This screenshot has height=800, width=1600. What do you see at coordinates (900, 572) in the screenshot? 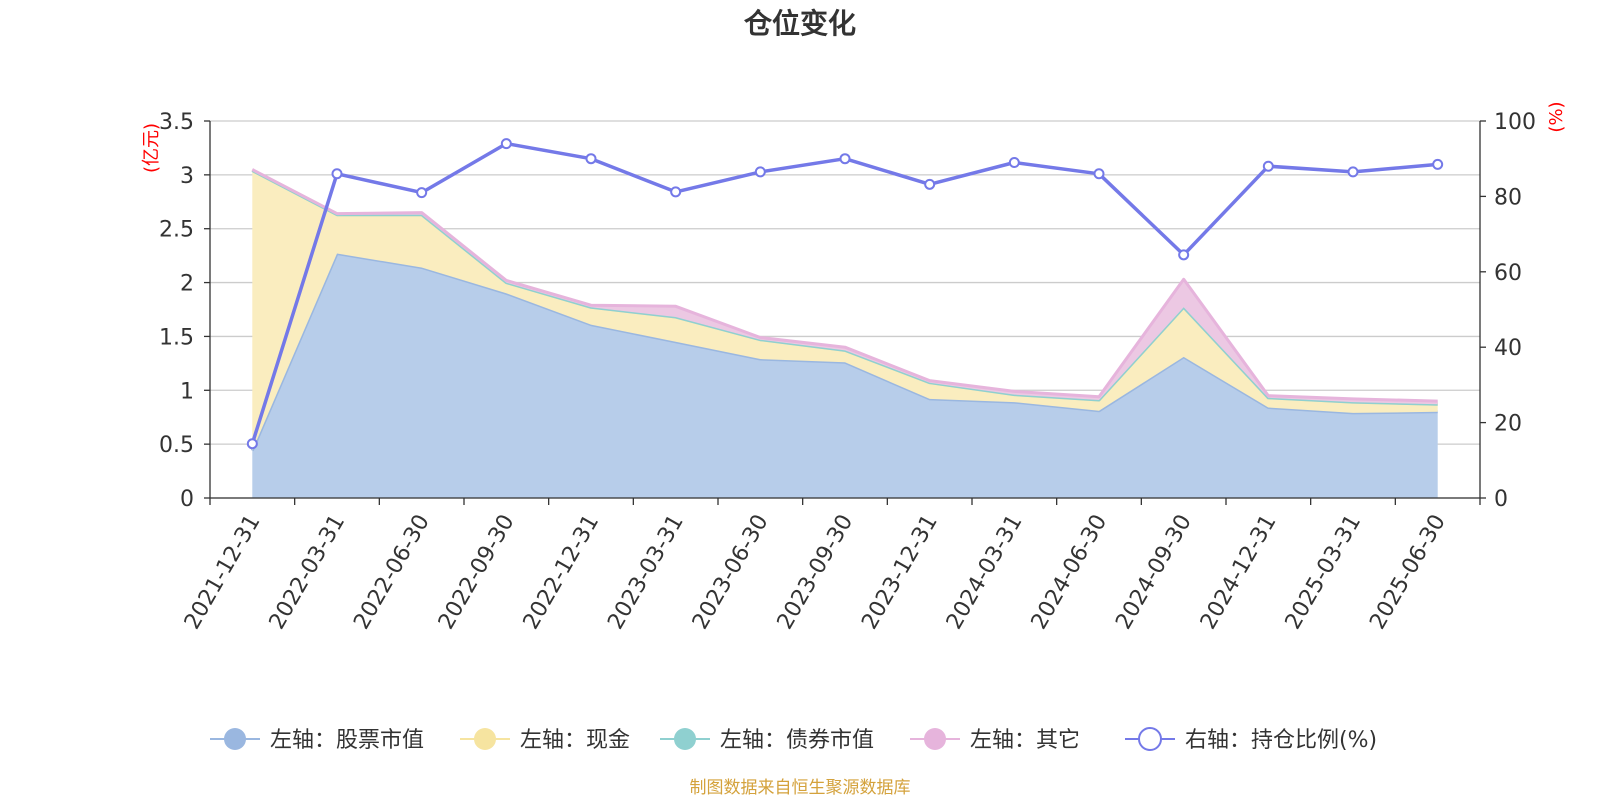
I see `x-tick-label: 2023-12-31` at bounding box center [900, 572].